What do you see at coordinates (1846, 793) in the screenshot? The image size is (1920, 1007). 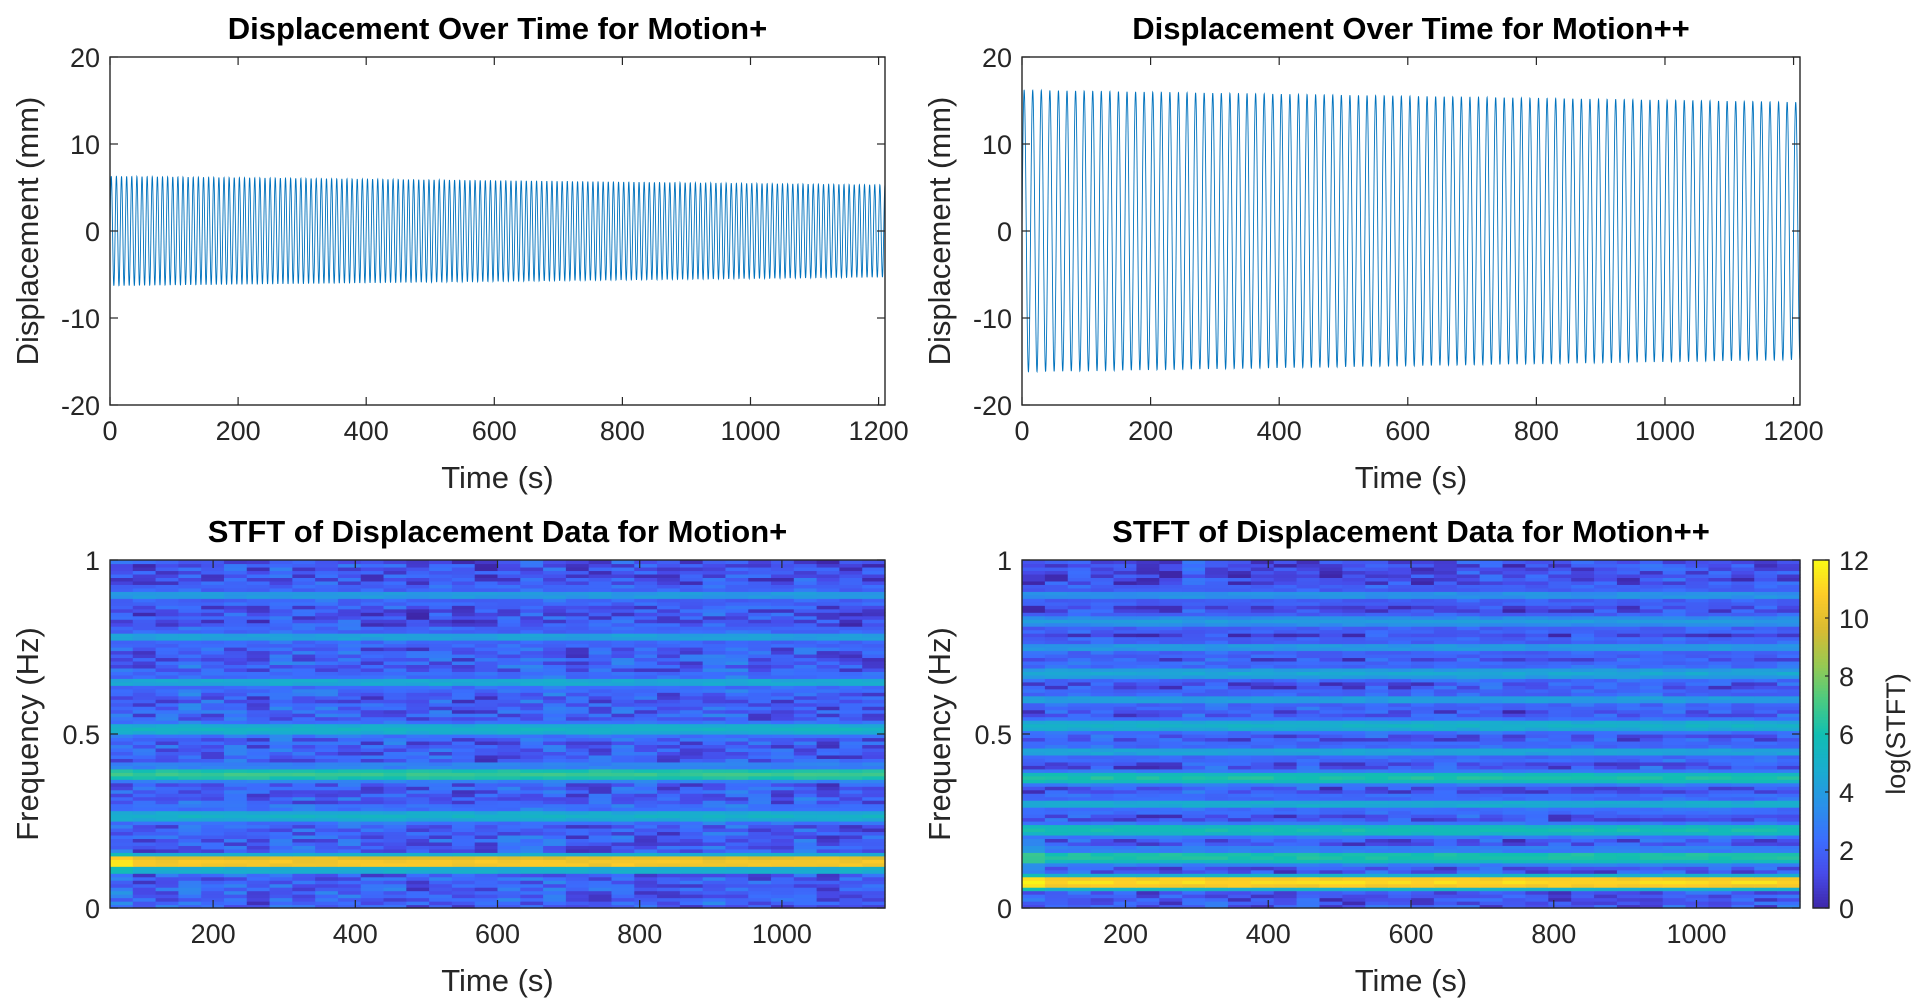 I see `colorbar-tick-label: 4` at bounding box center [1846, 793].